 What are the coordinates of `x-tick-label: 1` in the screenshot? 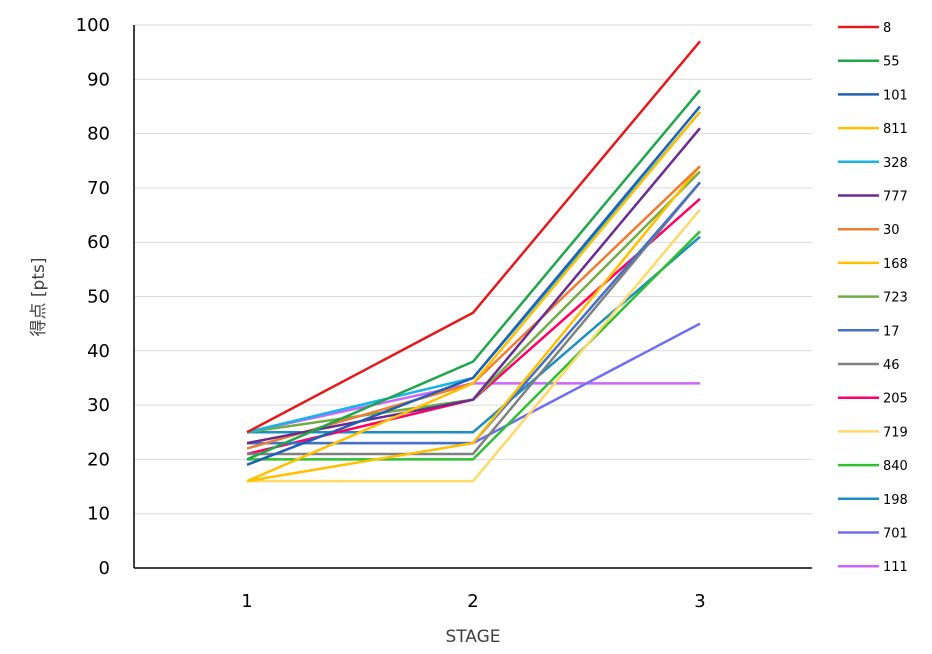 It's located at (246, 601).